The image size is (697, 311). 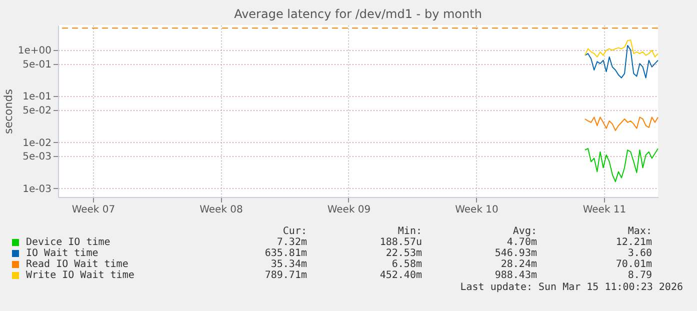 I want to click on text: 988.43m, so click(x=515, y=275).